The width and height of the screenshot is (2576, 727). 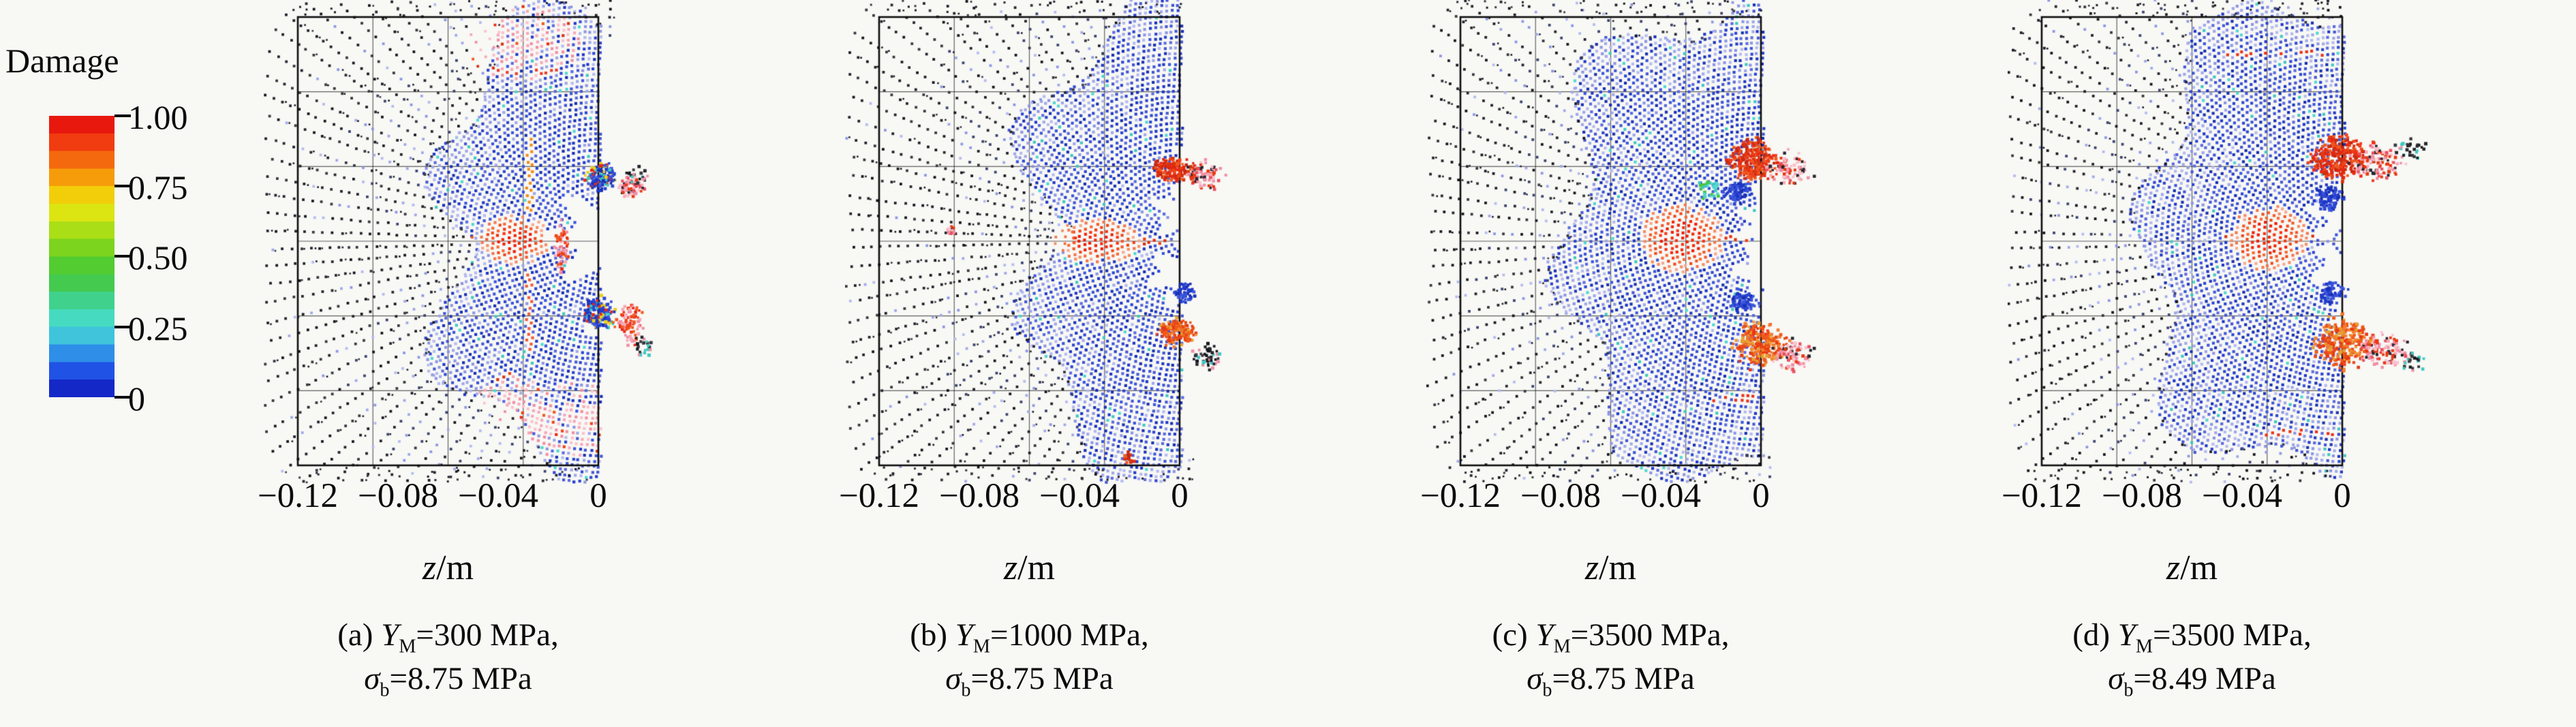 I want to click on panel-d-plot, so click(x=2232, y=244).